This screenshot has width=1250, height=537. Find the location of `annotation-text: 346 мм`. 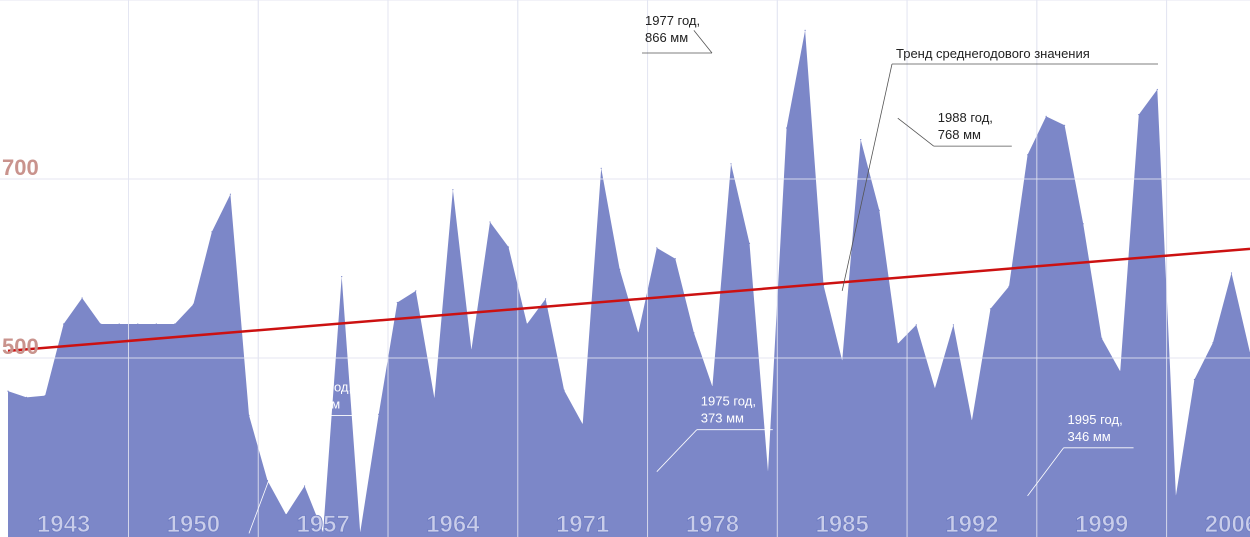

annotation-text: 346 мм is located at coordinates (1089, 436).